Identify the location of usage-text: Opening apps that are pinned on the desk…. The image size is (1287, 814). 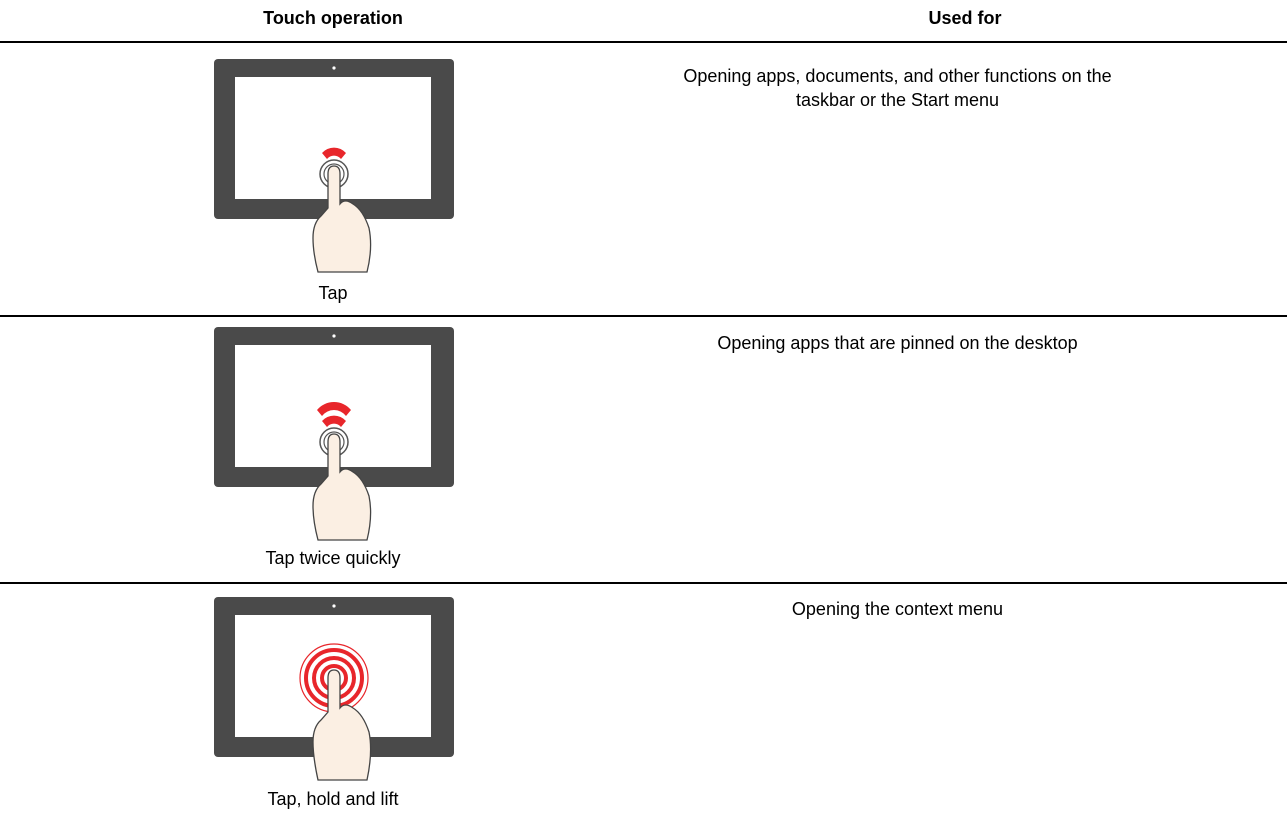
(897, 343).